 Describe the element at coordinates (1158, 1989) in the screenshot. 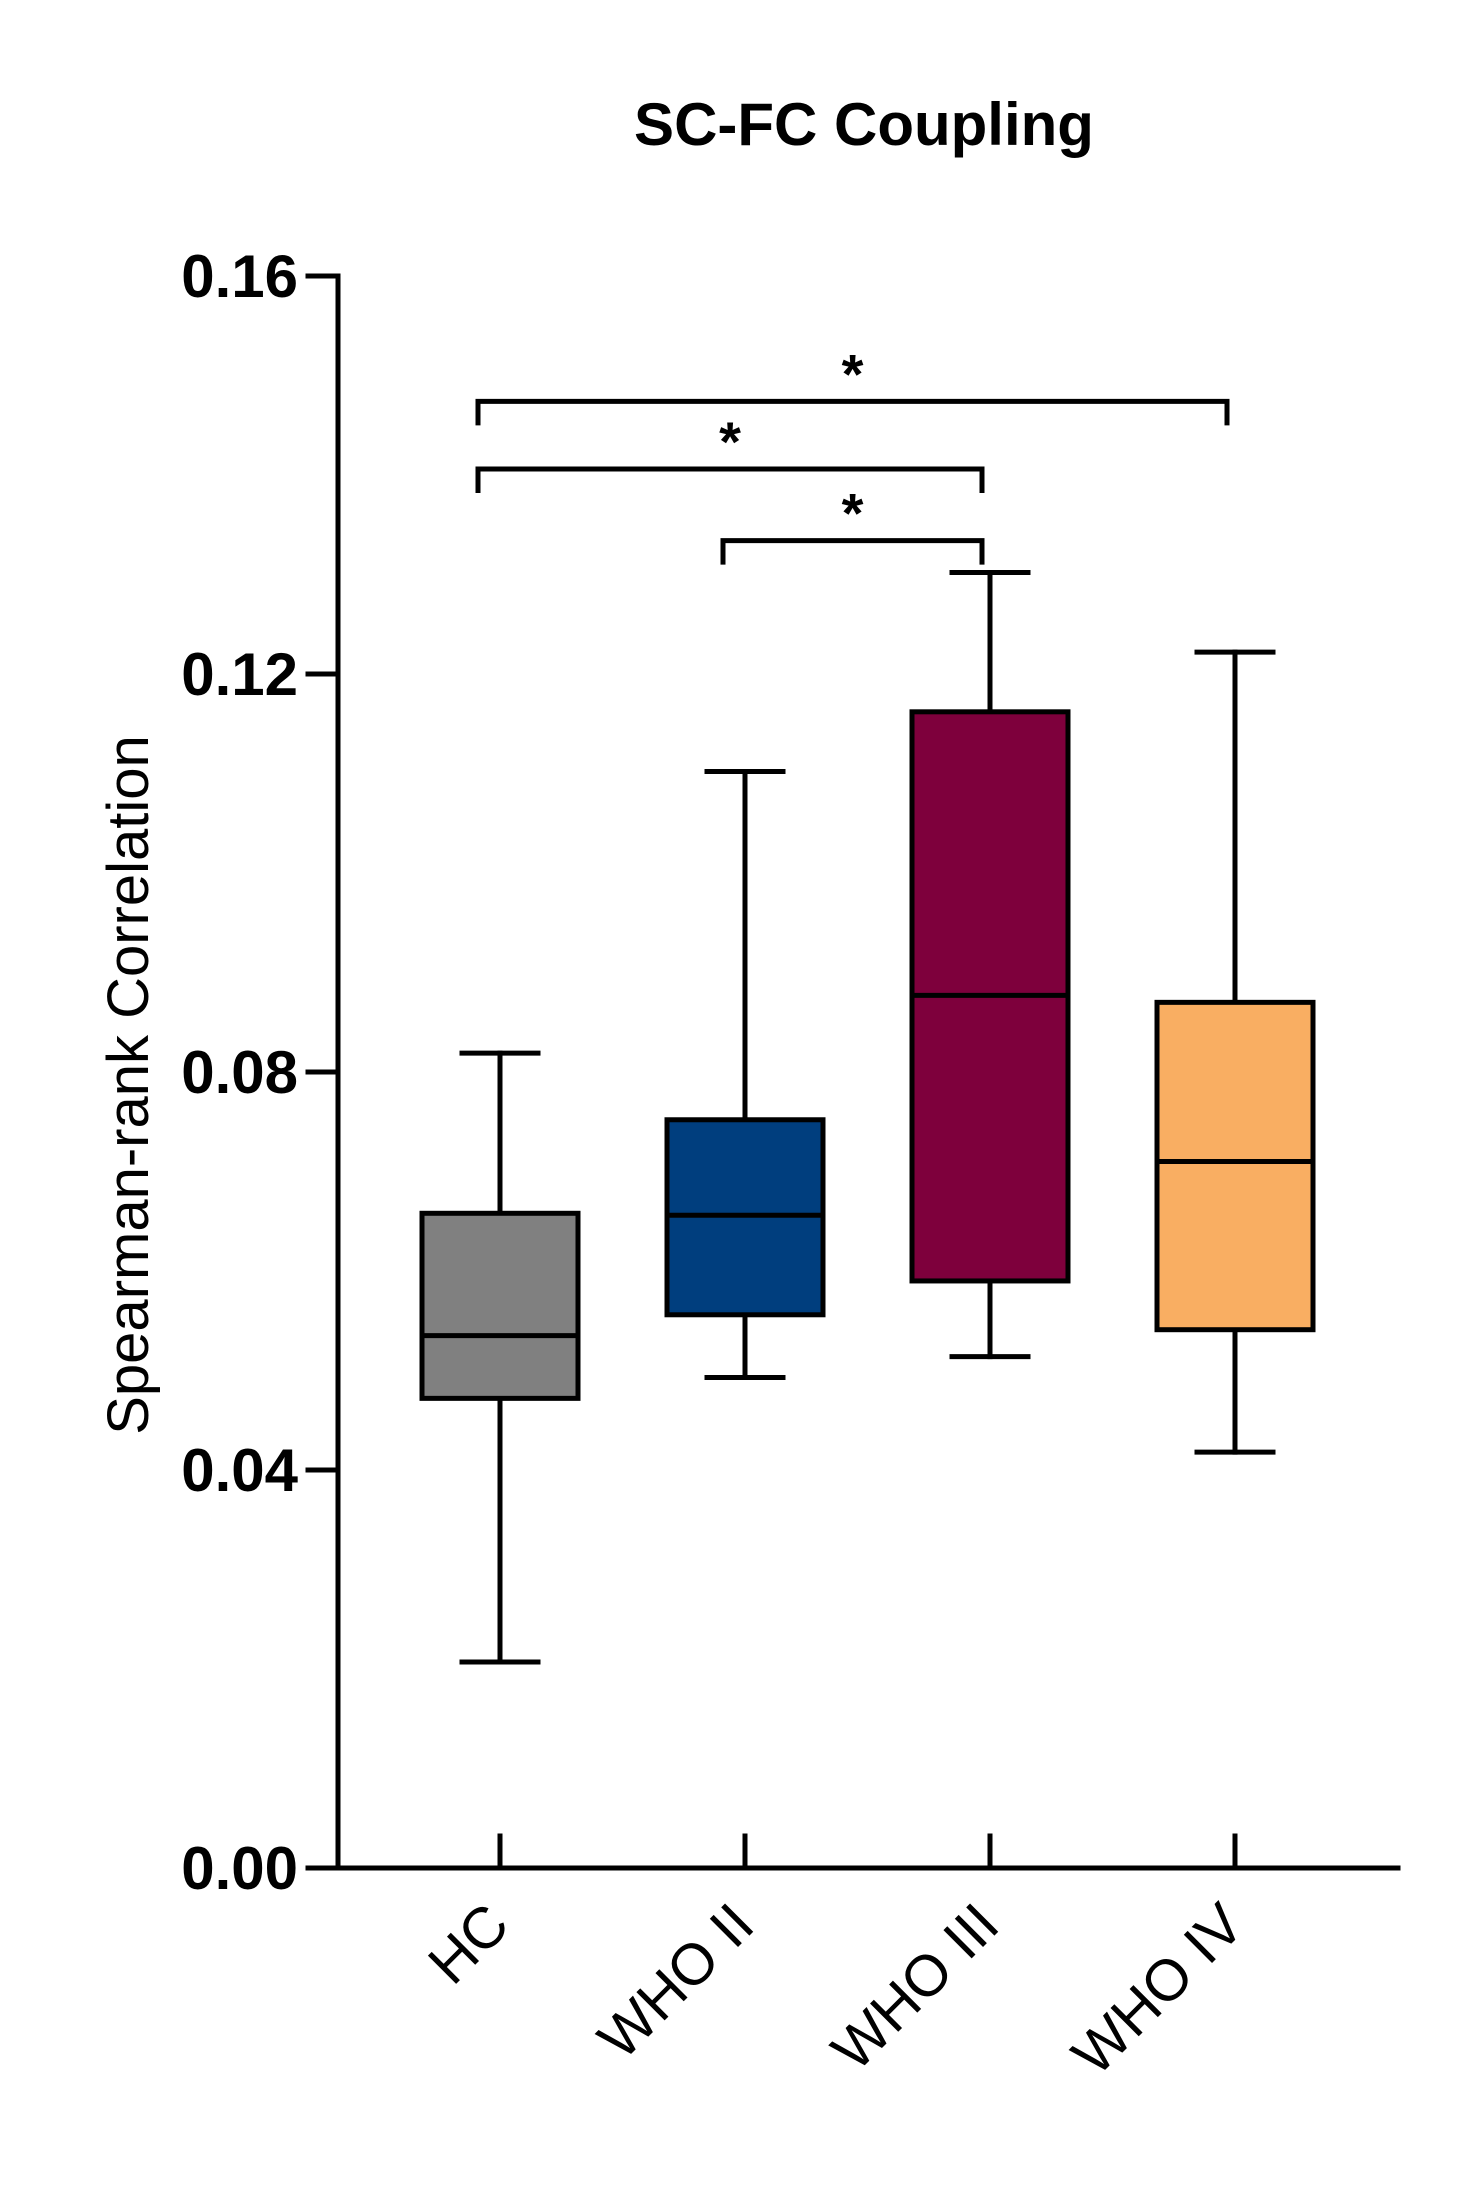

I see `x-category-label: WHO IV` at that location.